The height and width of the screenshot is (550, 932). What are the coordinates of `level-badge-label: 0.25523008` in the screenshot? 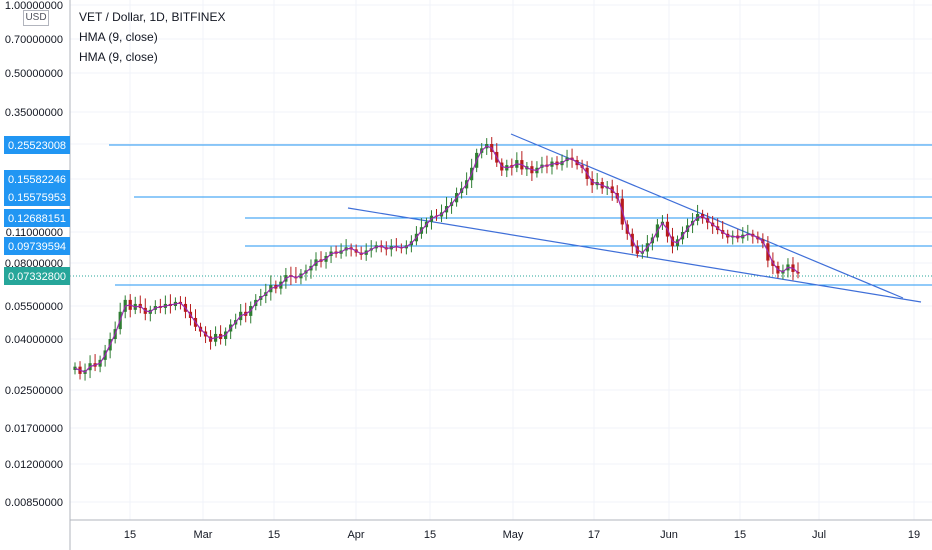 It's located at (37, 146).